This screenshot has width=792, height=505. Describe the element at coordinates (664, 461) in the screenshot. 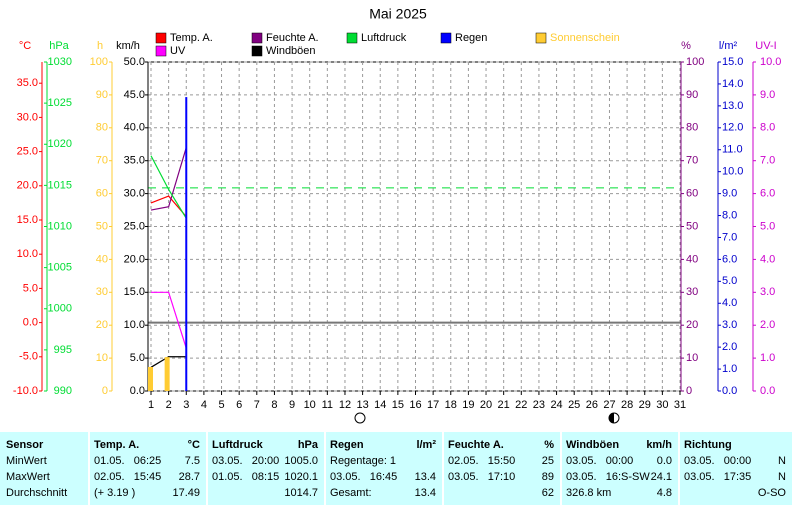

I see `cell-value: 0.0` at that location.